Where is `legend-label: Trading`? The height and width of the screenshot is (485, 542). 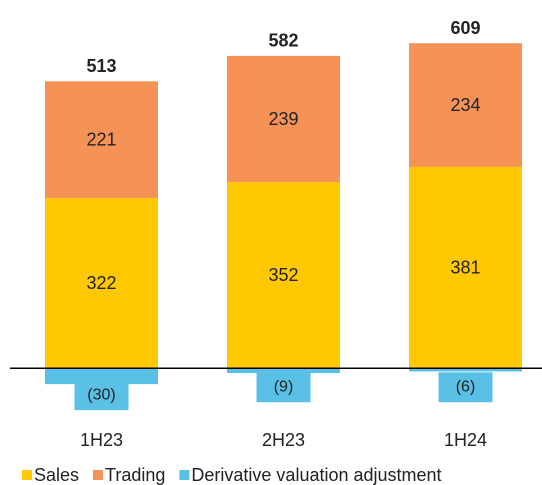
legend-label: Trading is located at coordinates (135, 475).